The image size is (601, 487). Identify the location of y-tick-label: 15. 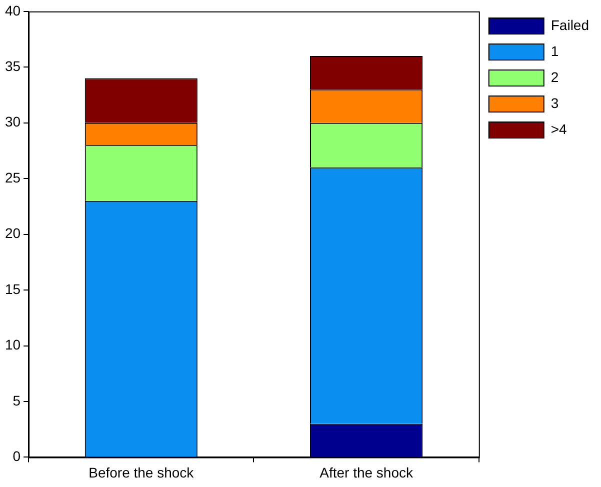
(12, 288).